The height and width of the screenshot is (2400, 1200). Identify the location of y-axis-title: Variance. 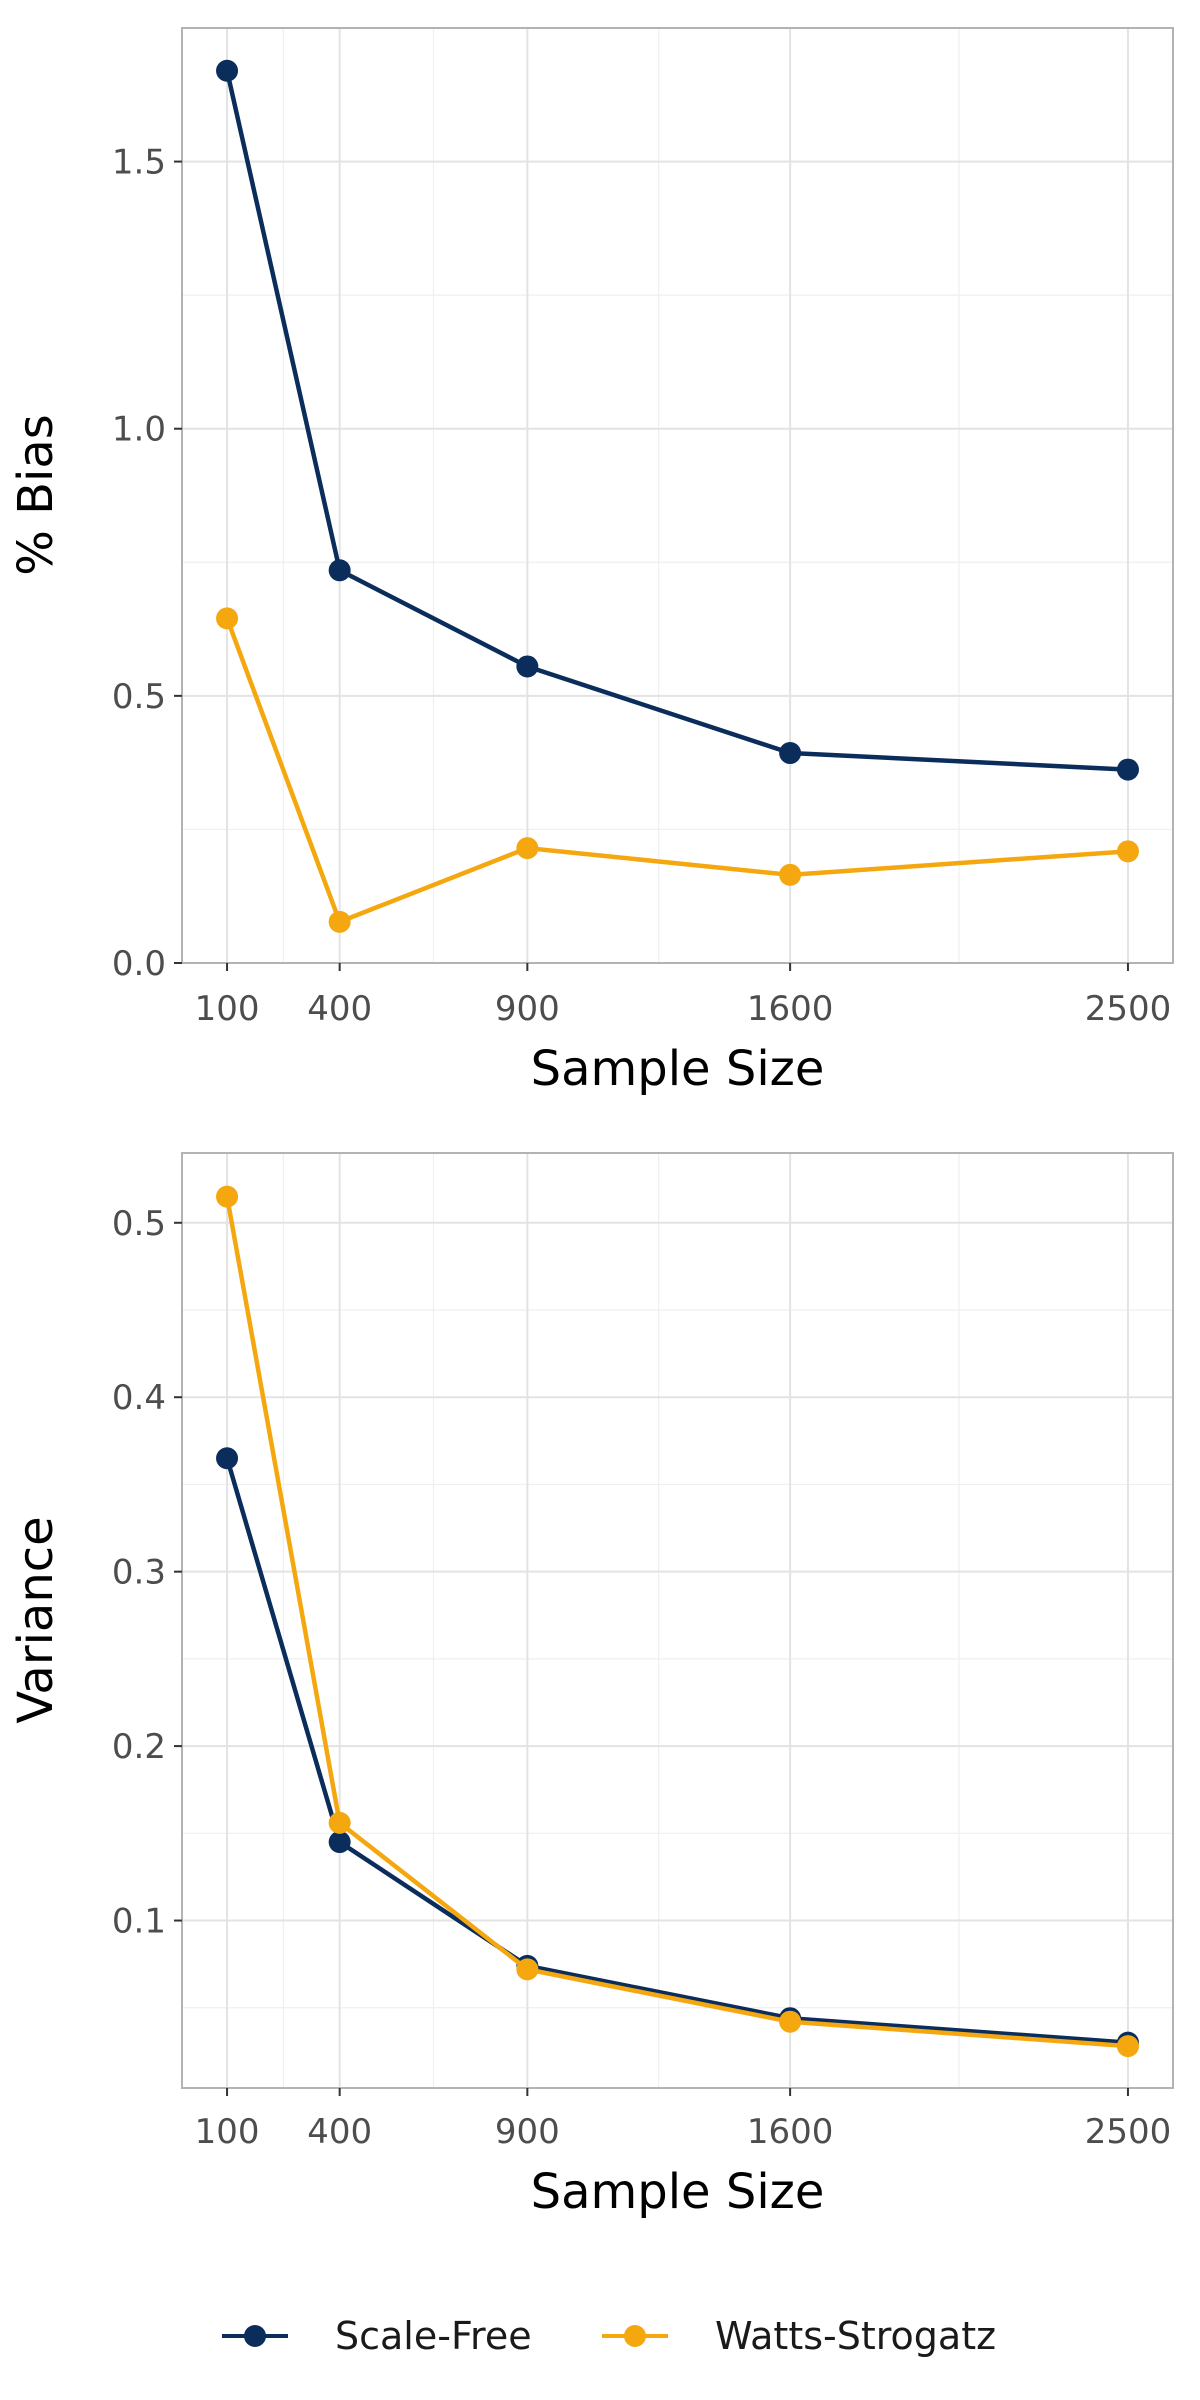
(36, 1619).